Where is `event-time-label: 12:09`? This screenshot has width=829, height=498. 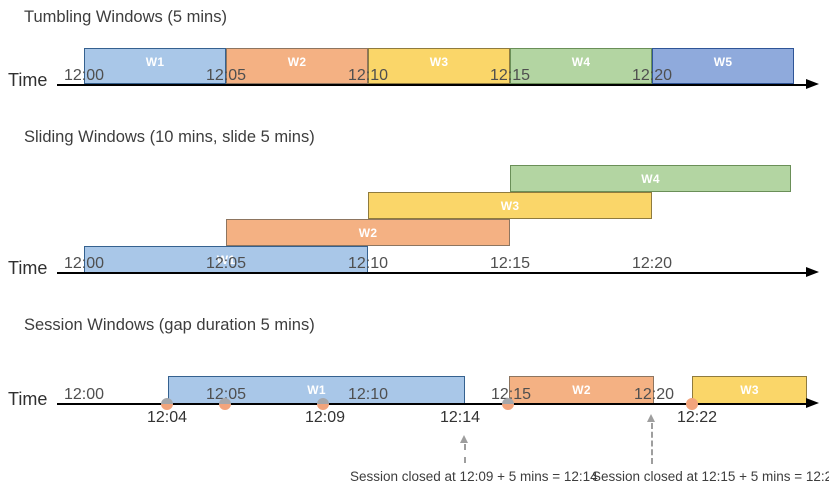
event-time-label: 12:09 is located at coordinates (325, 417).